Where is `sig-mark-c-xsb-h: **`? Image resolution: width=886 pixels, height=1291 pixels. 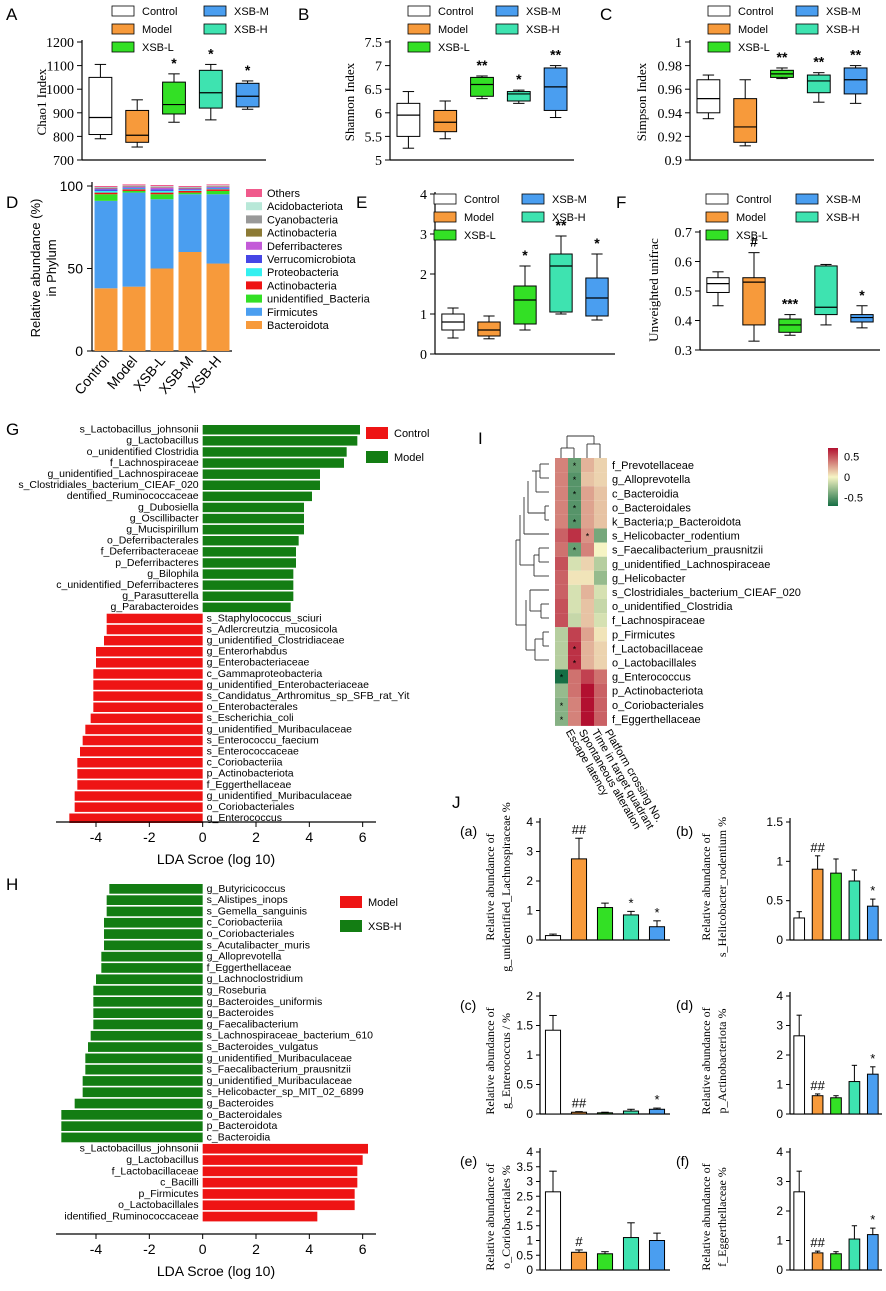 sig-mark-c-xsb-h: ** is located at coordinates (818, 62).